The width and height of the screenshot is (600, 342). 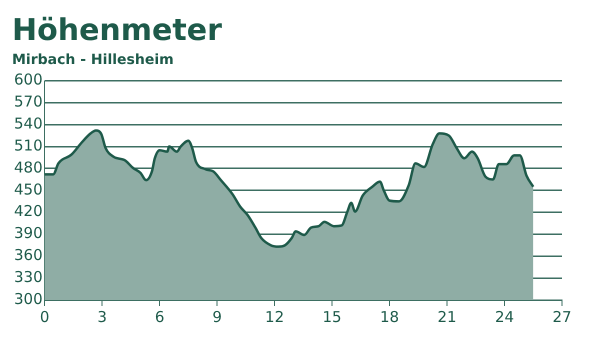 What do you see at coordinates (28, 189) in the screenshot?
I see `y-tick-label: 450` at bounding box center [28, 189].